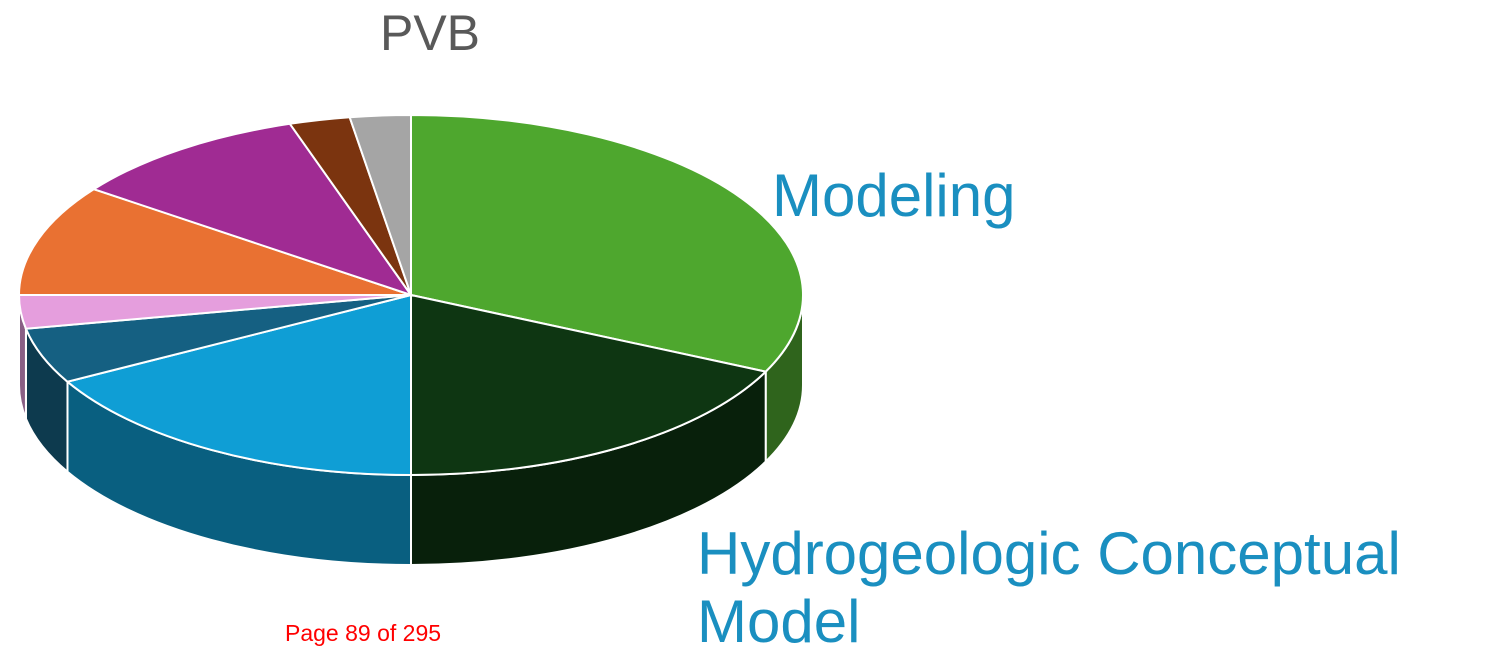 Image resolution: width=1500 pixels, height=657 pixels. Describe the element at coordinates (1049, 587) in the screenshot. I see `slice-label: Hydrogeologic Conceptual Model` at that location.